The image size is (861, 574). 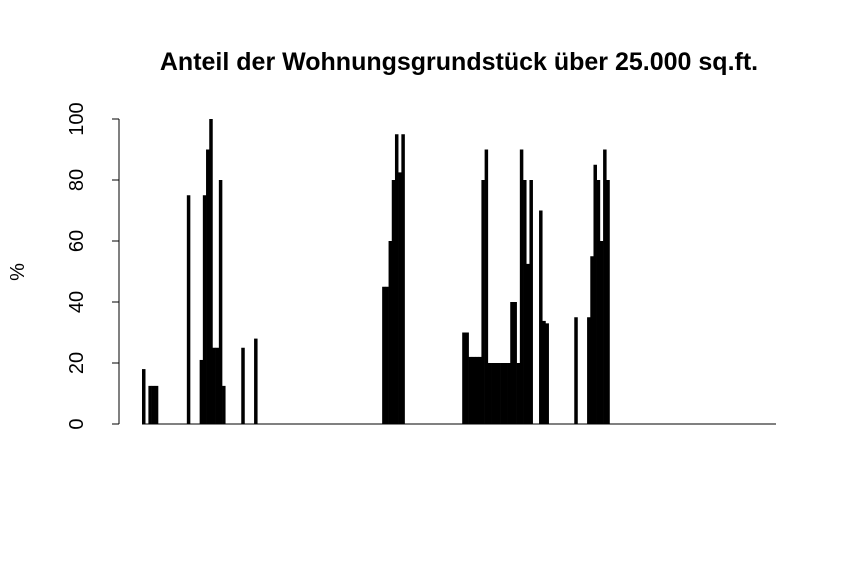 I want to click on y-tick-label: 80, so click(x=77, y=180).